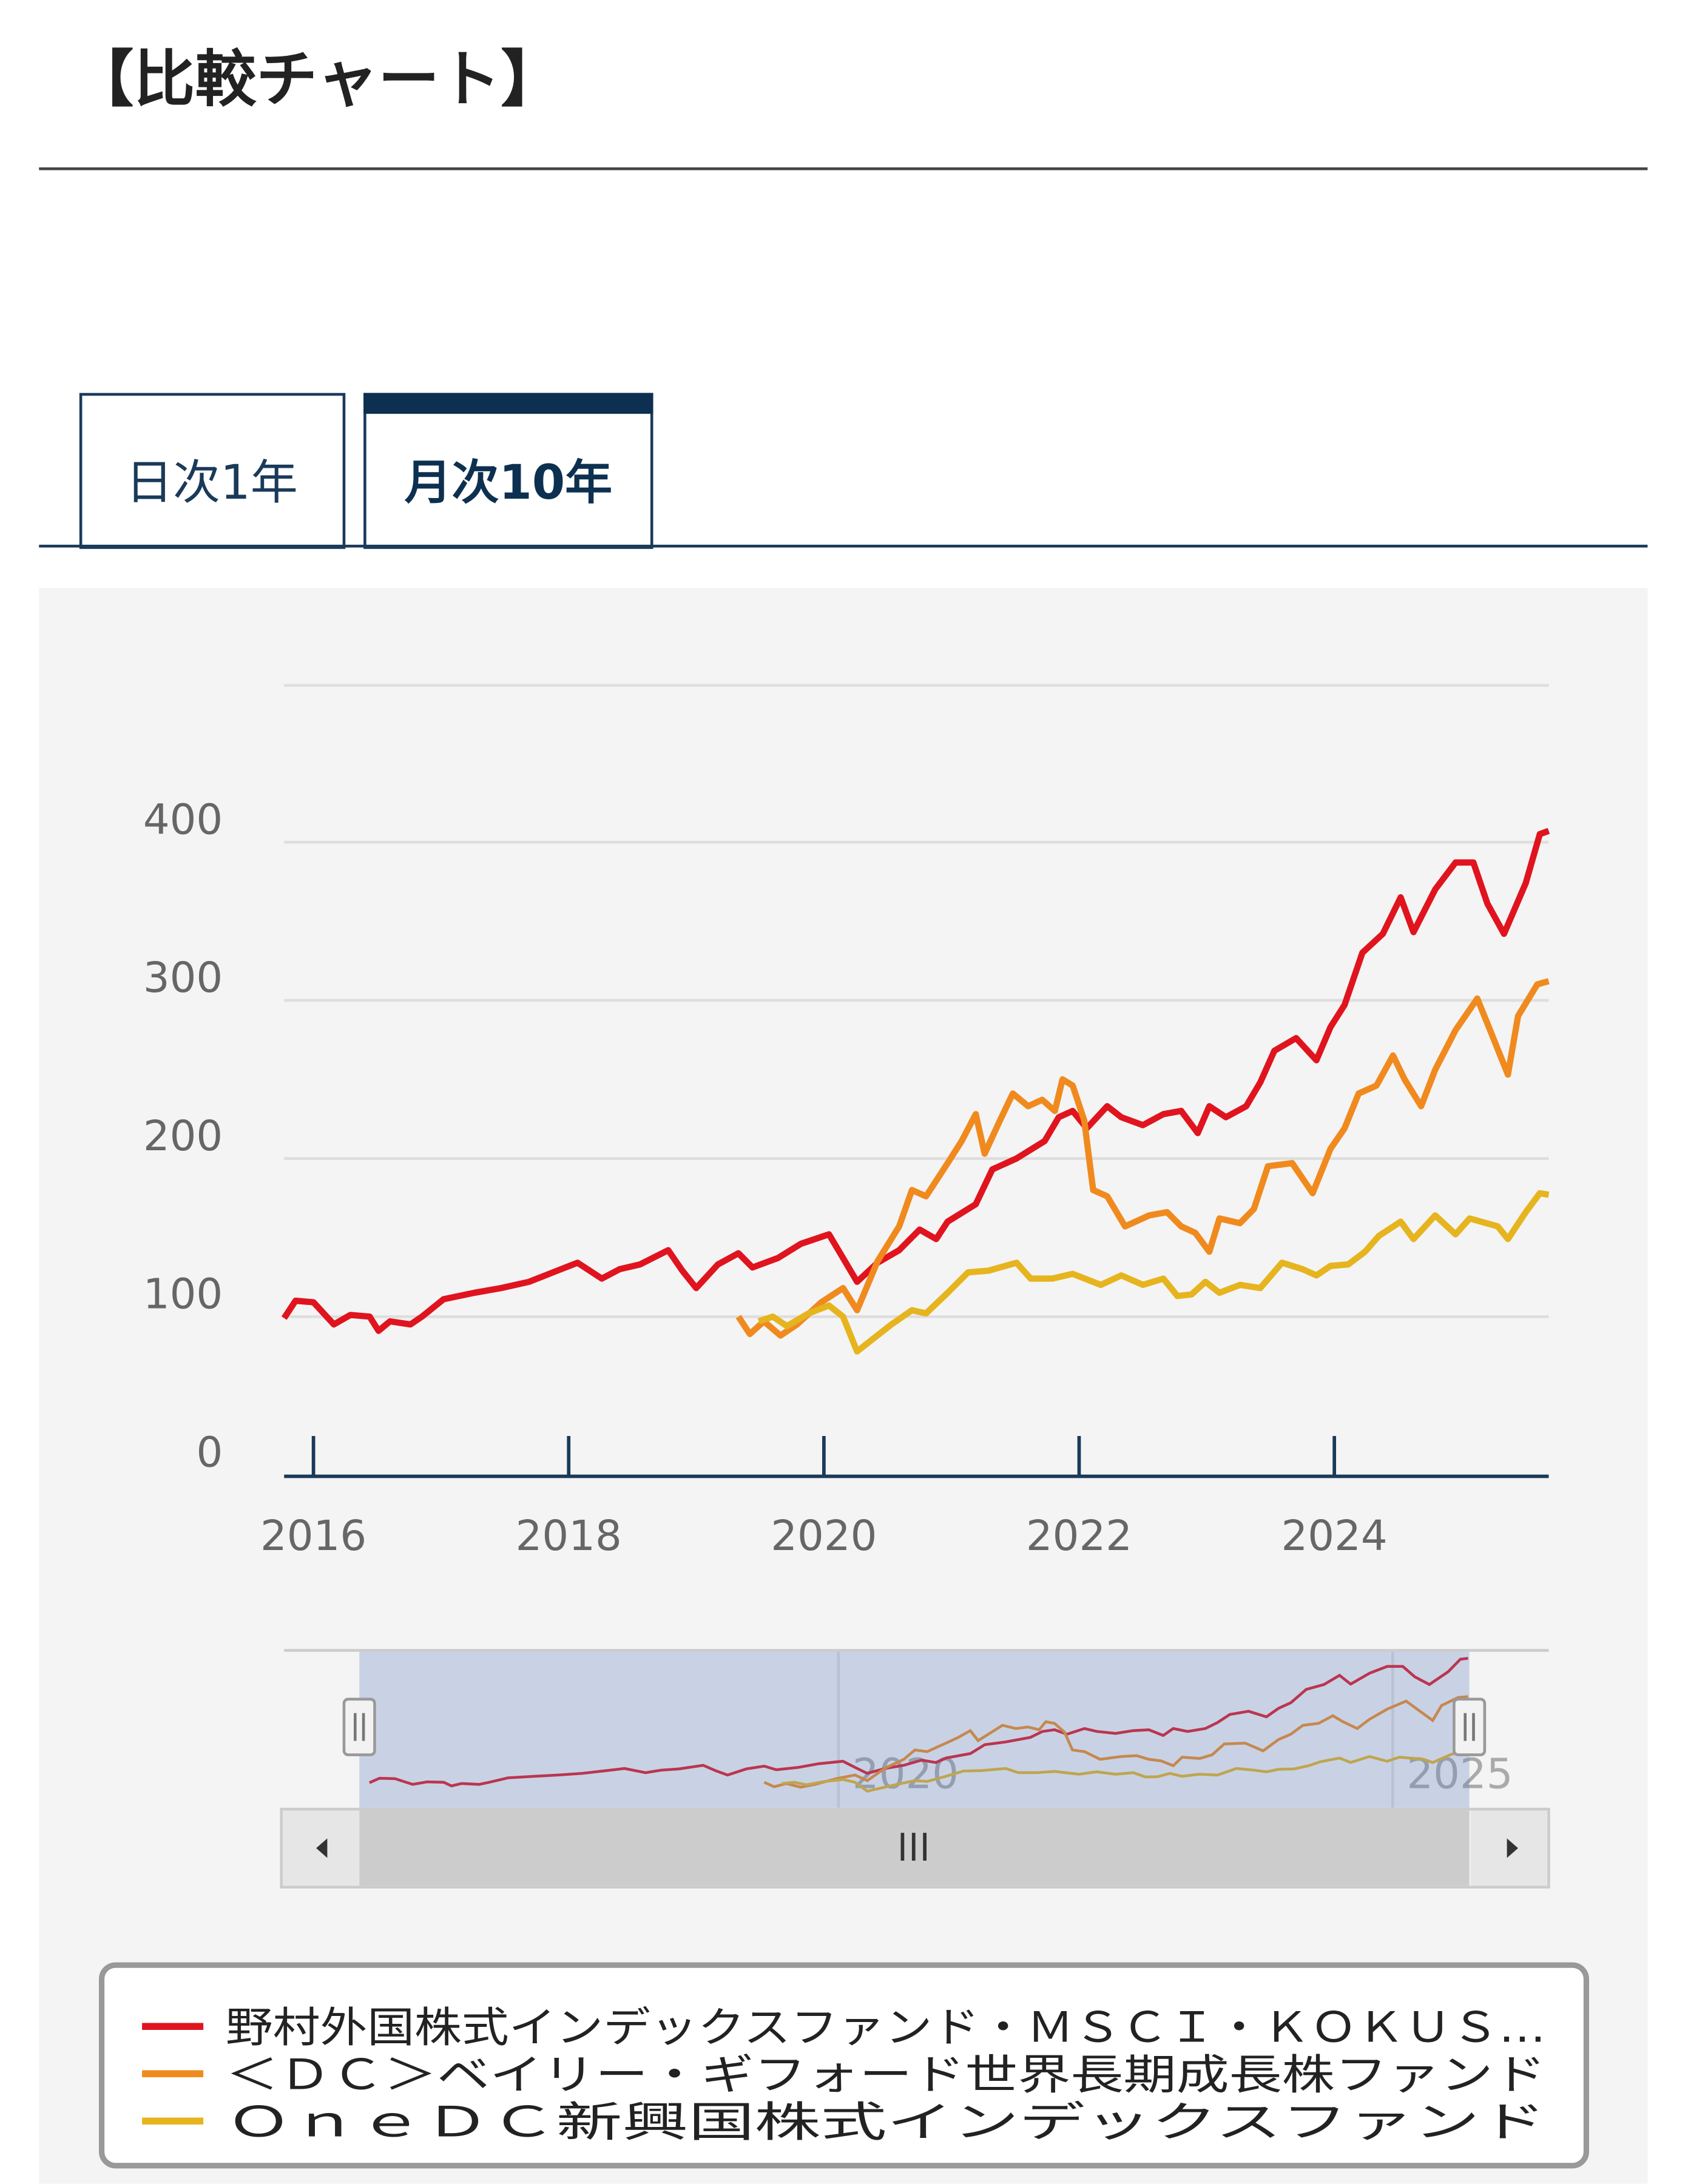 This screenshot has height=2184, width=1688. I want to click on navigator-mask, so click(915, 1729).